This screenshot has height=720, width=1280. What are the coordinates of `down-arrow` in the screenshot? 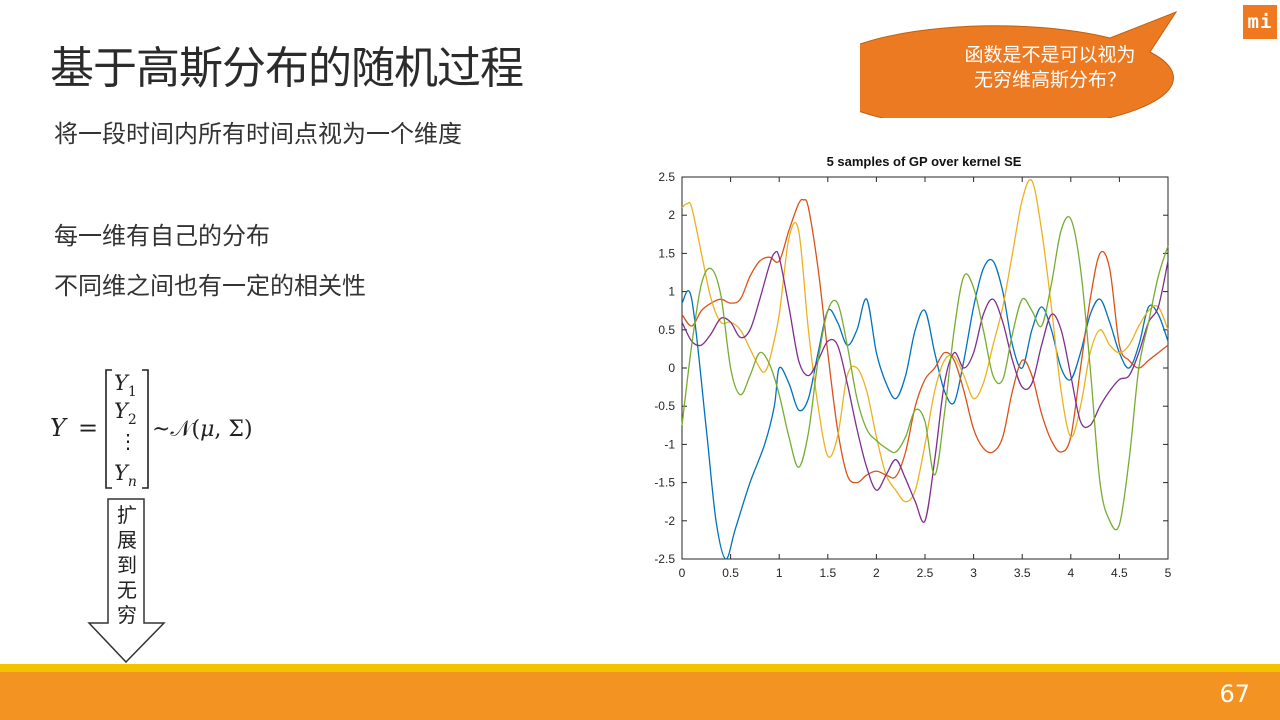 It's located at (126, 581).